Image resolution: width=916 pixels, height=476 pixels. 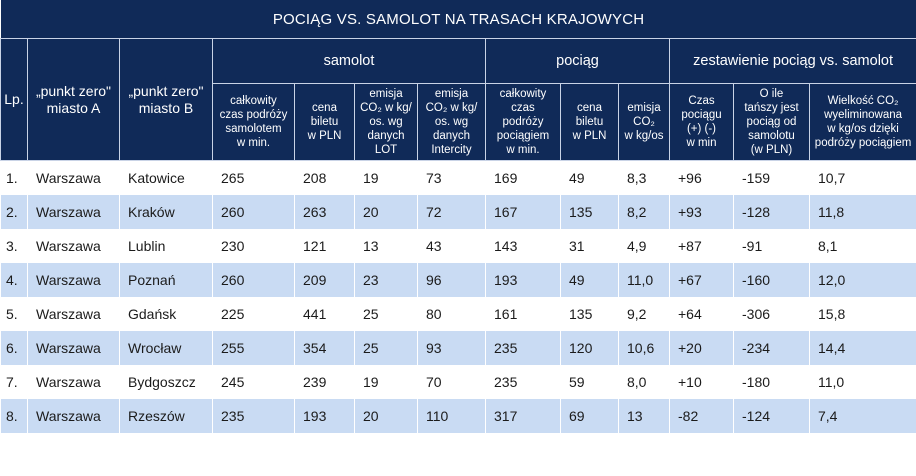 What do you see at coordinates (523, 280) in the screenshot?
I see `cell-train-time: 193` at bounding box center [523, 280].